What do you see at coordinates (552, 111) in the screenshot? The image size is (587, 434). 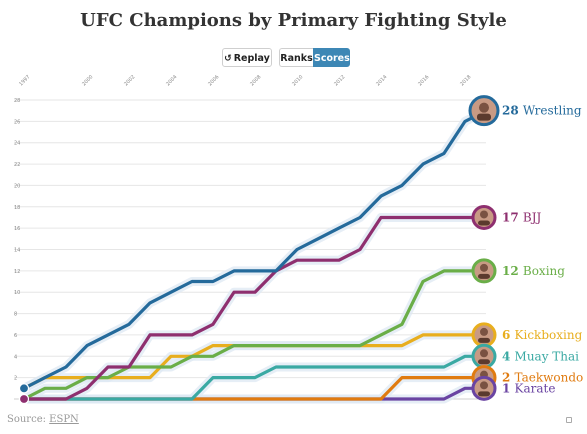 I see `series-name: Wrestling` at bounding box center [552, 111].